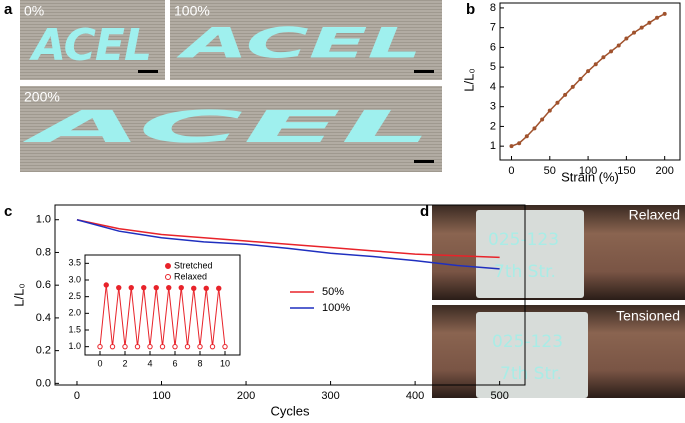 The width and height of the screenshot is (685, 423). Describe the element at coordinates (493, 146) in the screenshot. I see `y-tick-label: 1` at that location.